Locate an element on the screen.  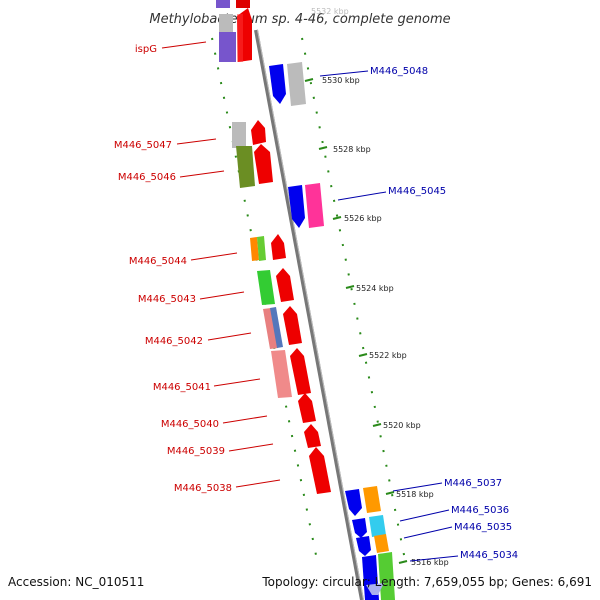
accession-label: Accession: NC_010511 is located at coordinates (76, 582).